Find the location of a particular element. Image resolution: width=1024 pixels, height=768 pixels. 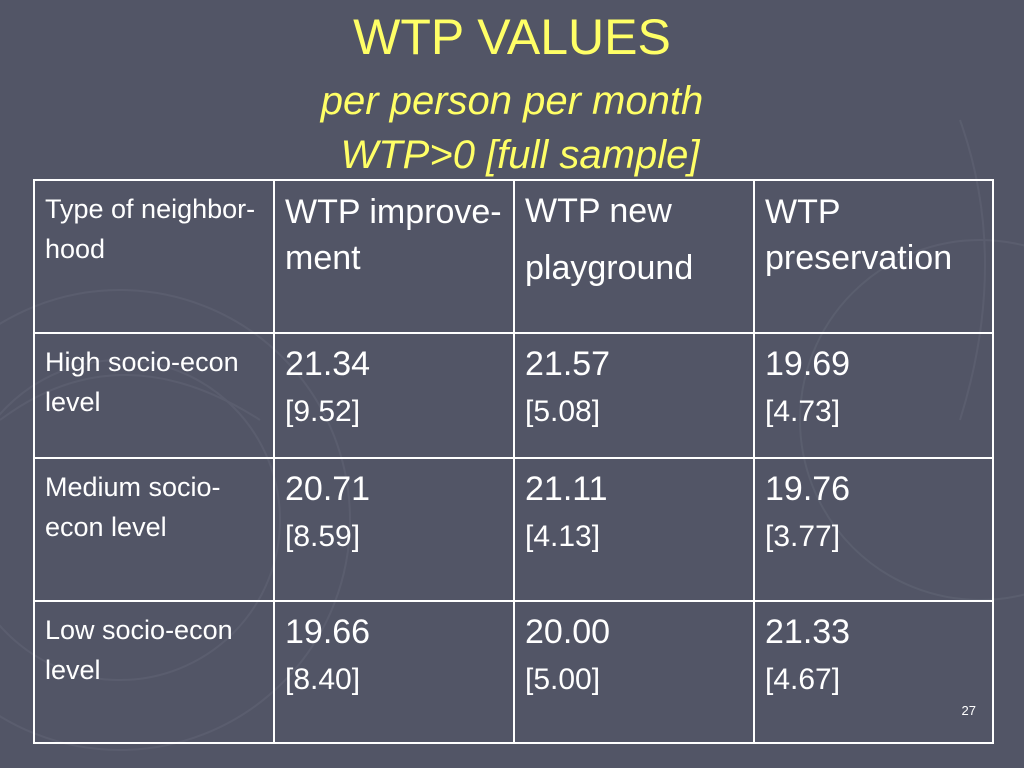

title-subtitle-sample: WTP>0 [full sample] is located at coordinates (520, 155).